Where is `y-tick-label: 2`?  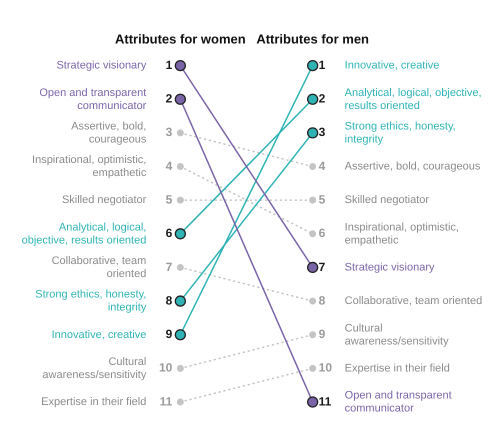
y-tick-label: 2 is located at coordinates (169, 99).